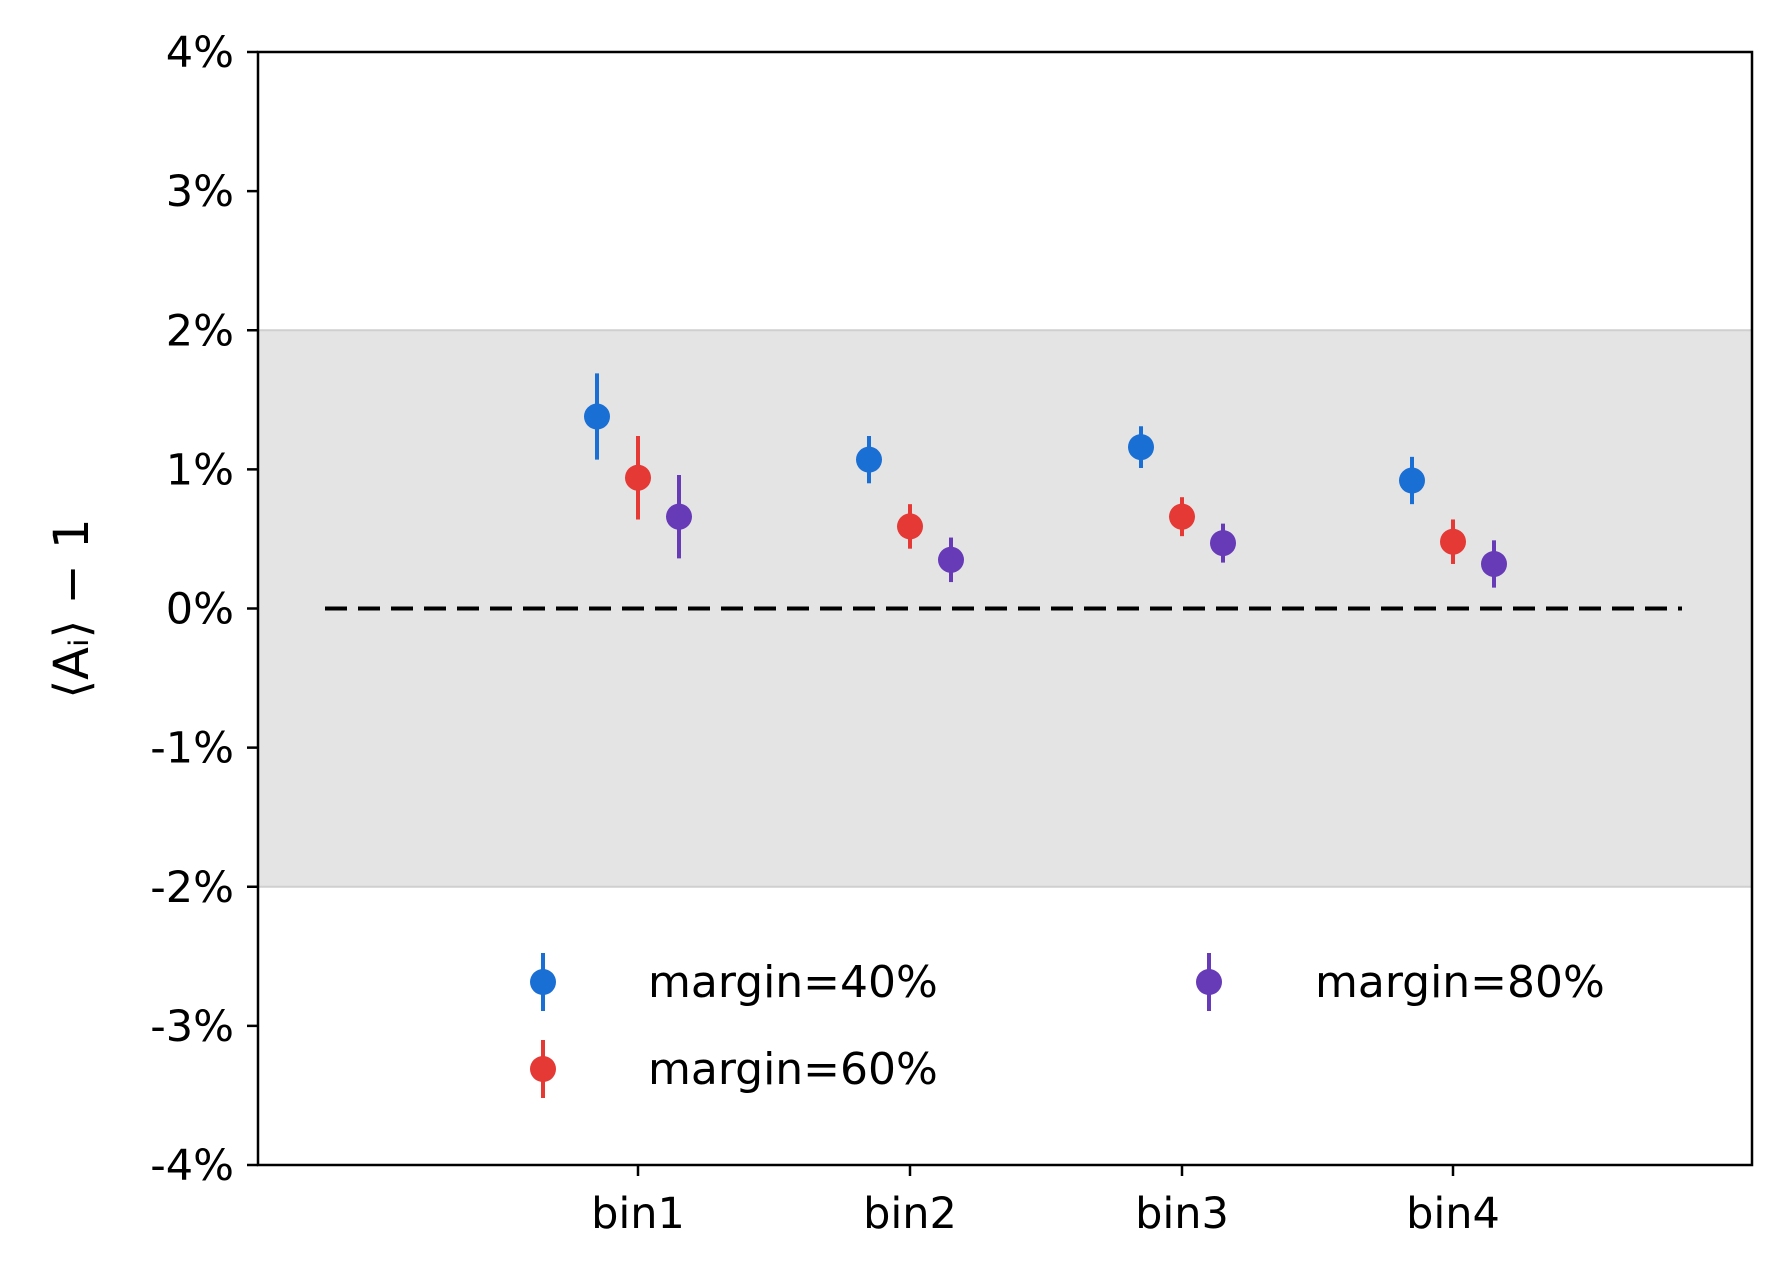 The width and height of the screenshot is (1774, 1279). Describe the element at coordinates (200, 192) in the screenshot. I see `y-tick-label: 3%` at that location.